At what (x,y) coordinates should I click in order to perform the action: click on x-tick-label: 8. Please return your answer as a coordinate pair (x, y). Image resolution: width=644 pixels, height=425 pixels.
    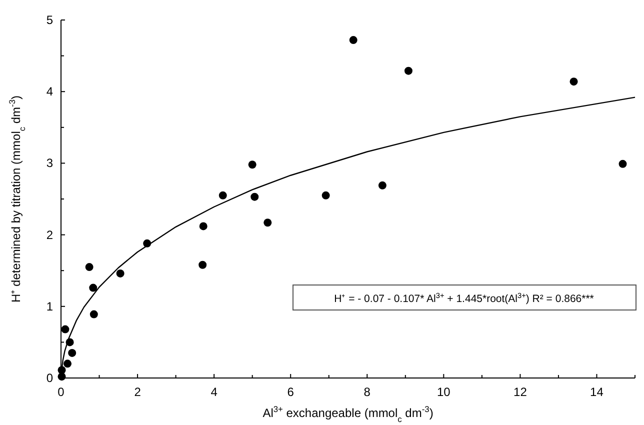
    Looking at the image, I should click on (367, 392).